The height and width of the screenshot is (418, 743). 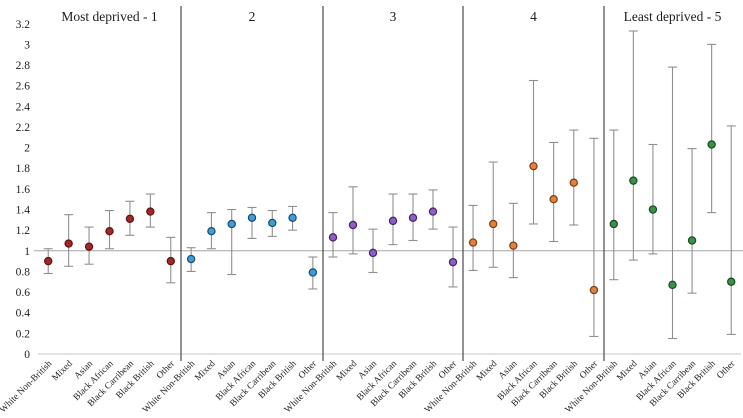 I want to click on y-tick-label: 3, so click(x=27, y=45).